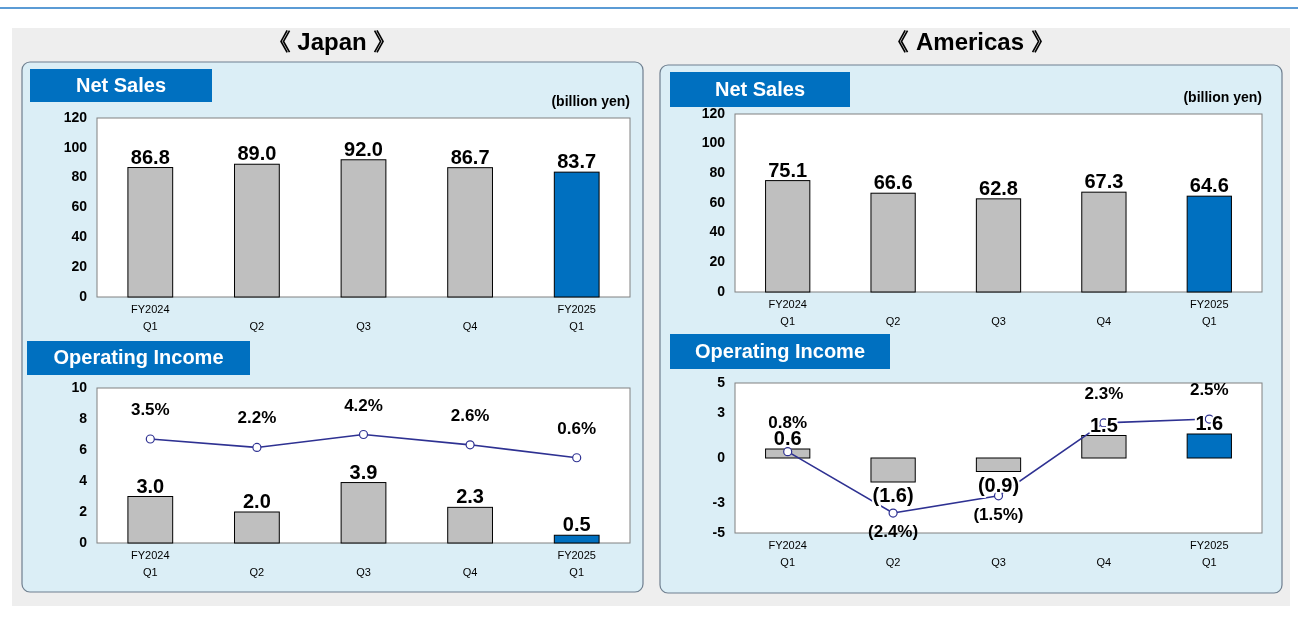 The width and height of the screenshot is (1298, 641). Describe the element at coordinates (1104, 181) in the screenshot. I see `data-label: 67.3` at that location.